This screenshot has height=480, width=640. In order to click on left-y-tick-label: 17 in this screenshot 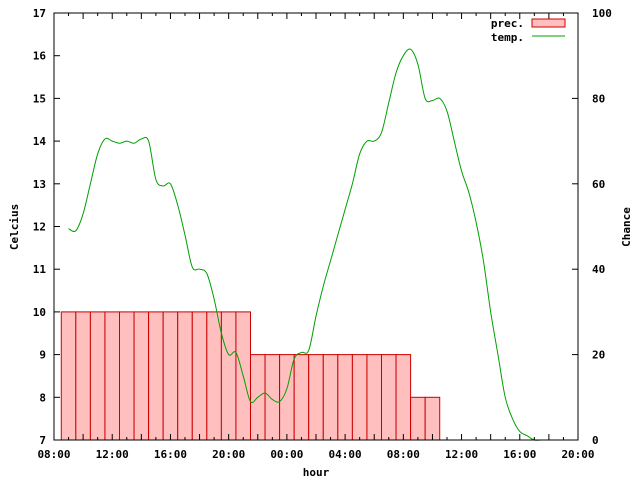, I will do `click(39, 13)`.